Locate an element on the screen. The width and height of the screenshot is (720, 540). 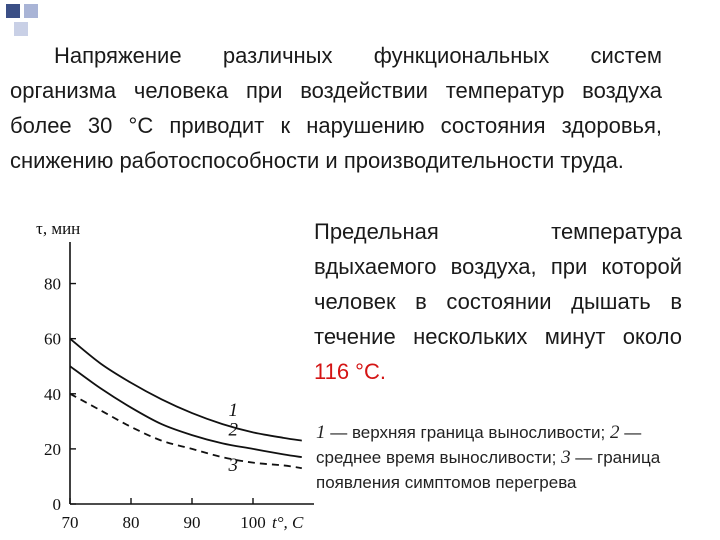
legend-text-2: — среднее время выносливости; is located at coordinates (479, 445).